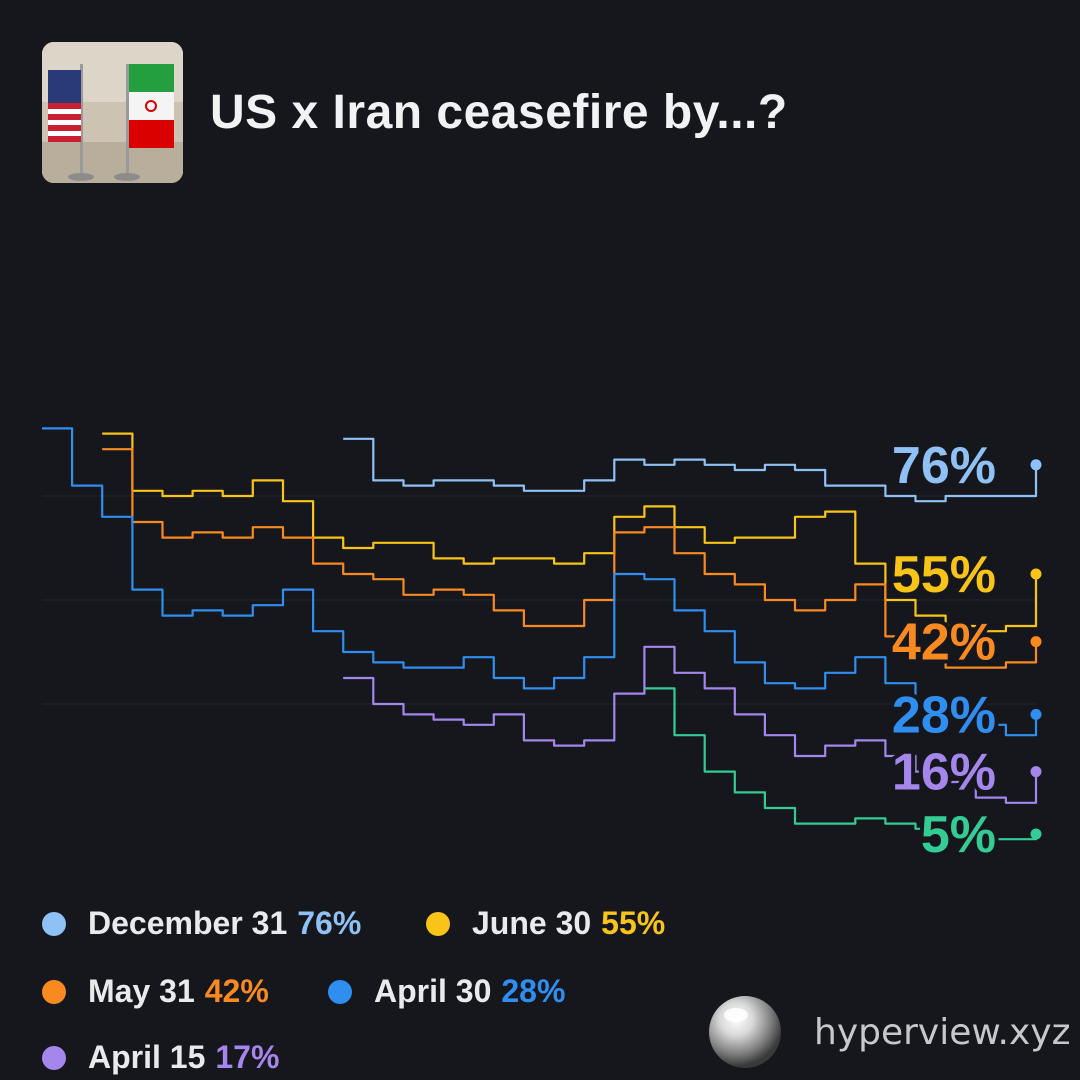 The height and width of the screenshot is (1080, 1080). Describe the element at coordinates (141, 991) in the screenshot. I see `legend-label: May 31` at that location.